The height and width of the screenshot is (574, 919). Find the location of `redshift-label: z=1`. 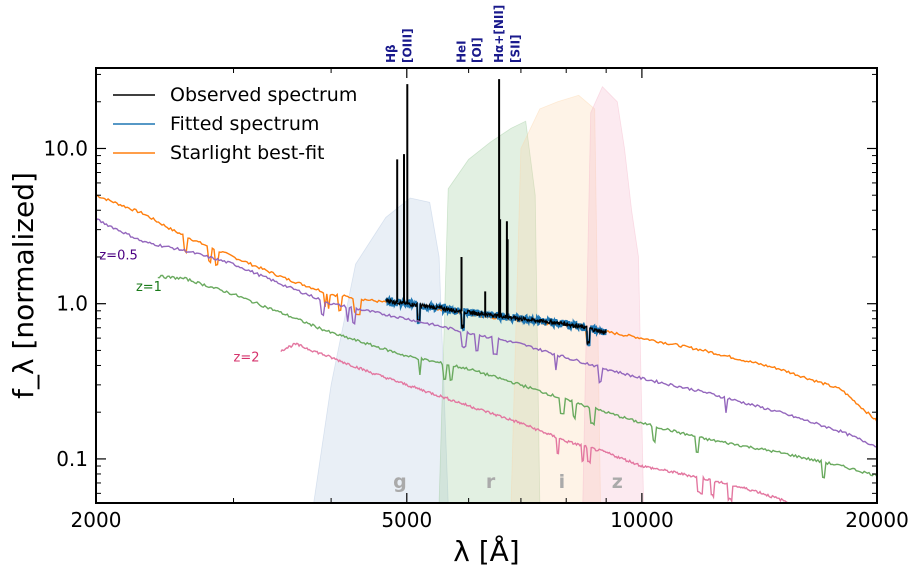

redshift-label: z=1 is located at coordinates (149, 287).